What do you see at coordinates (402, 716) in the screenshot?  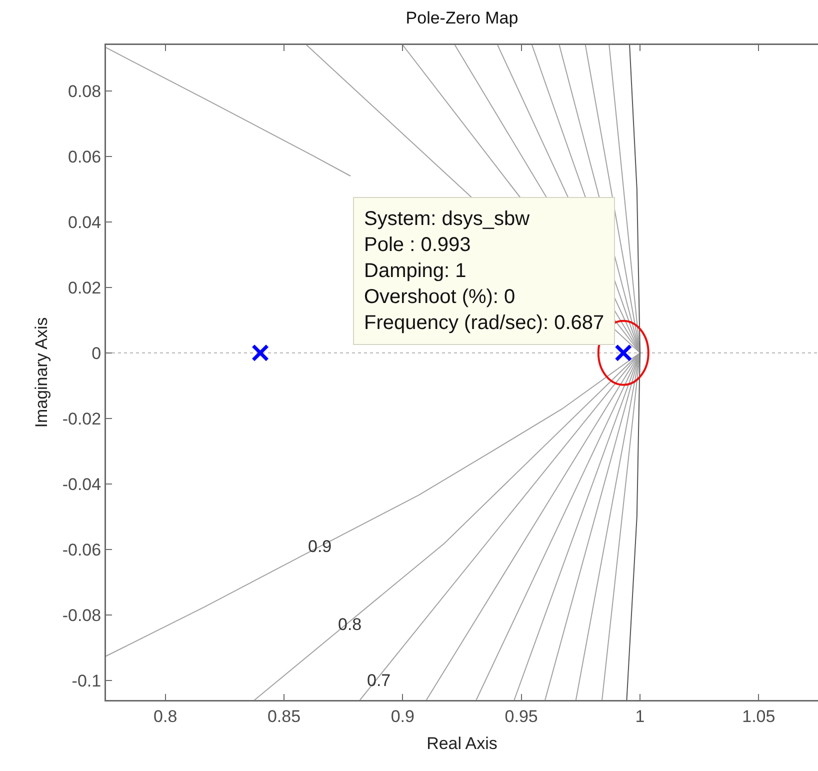 I see `x-tick-label: 0.9` at bounding box center [402, 716].